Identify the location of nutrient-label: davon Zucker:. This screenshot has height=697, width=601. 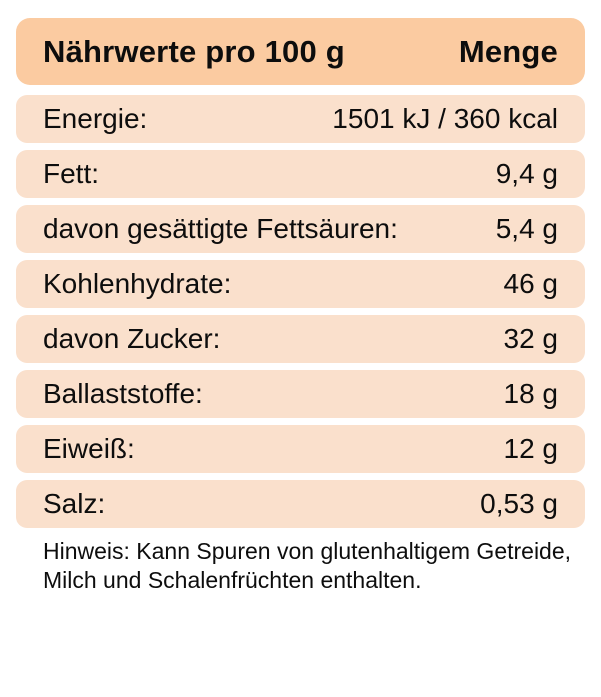
(132, 338).